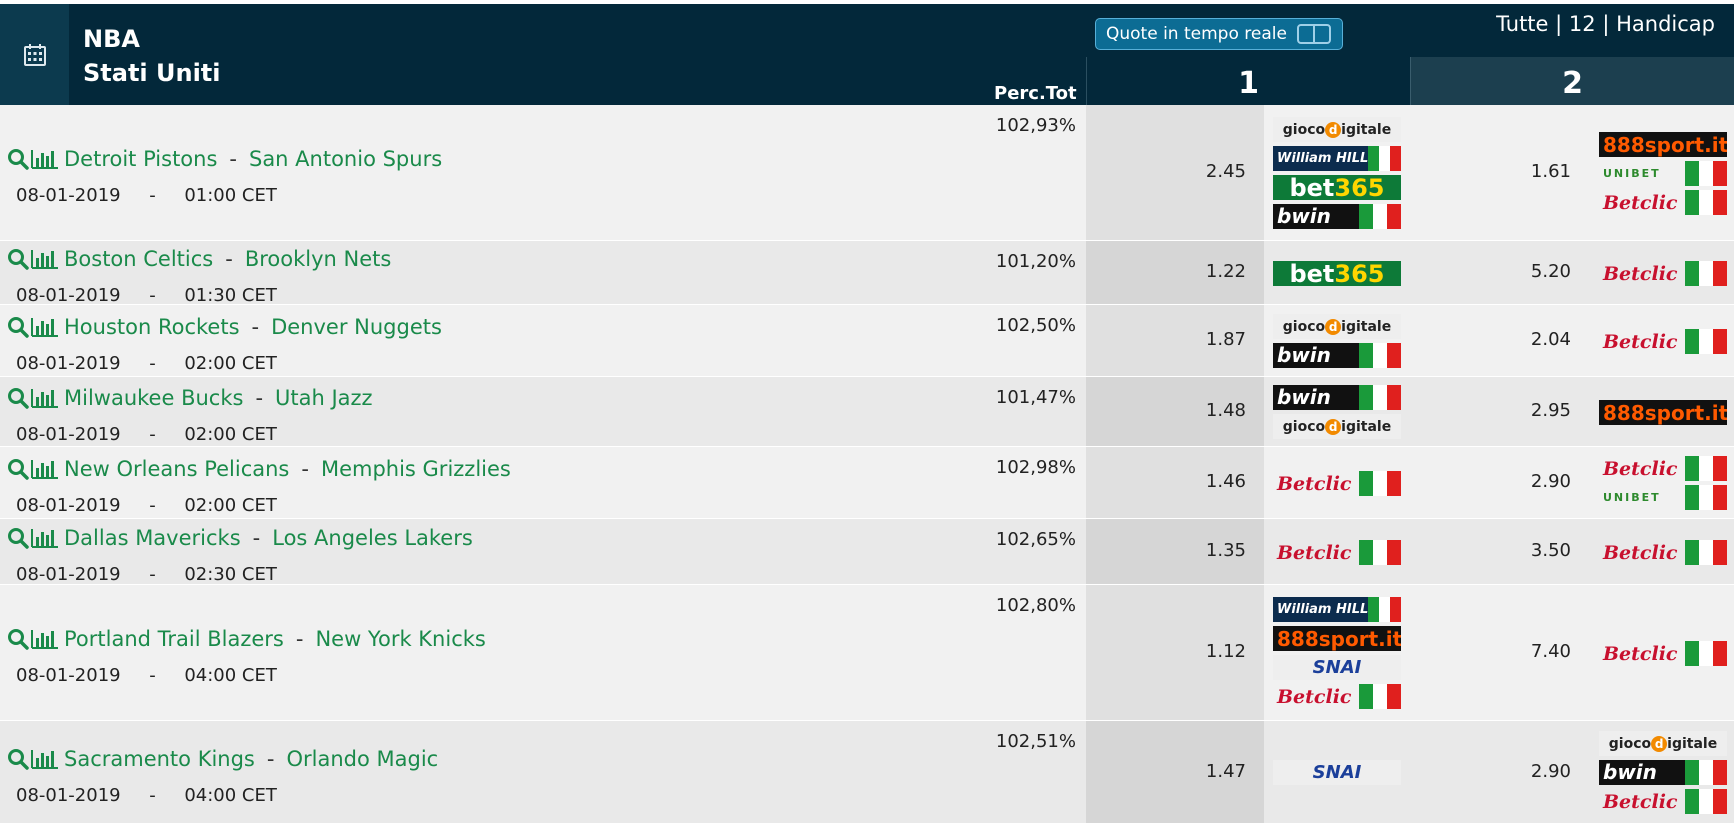  What do you see at coordinates (415, 469) in the screenshot?
I see `away-team-link: Memphis Grizzlies` at bounding box center [415, 469].